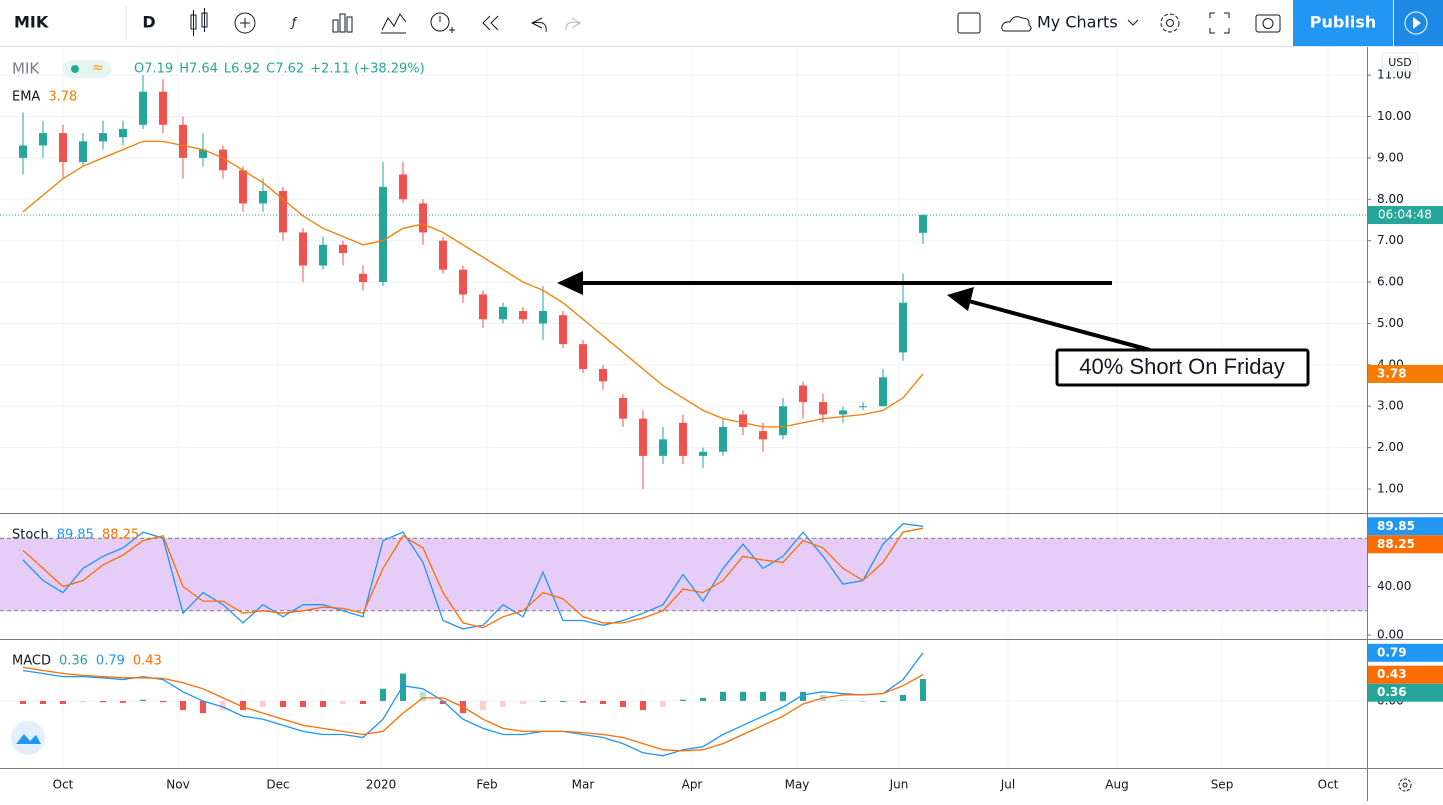 This screenshot has height=805, width=1443. What do you see at coordinates (442, 22) in the screenshot?
I see `alert-button` at bounding box center [442, 22].